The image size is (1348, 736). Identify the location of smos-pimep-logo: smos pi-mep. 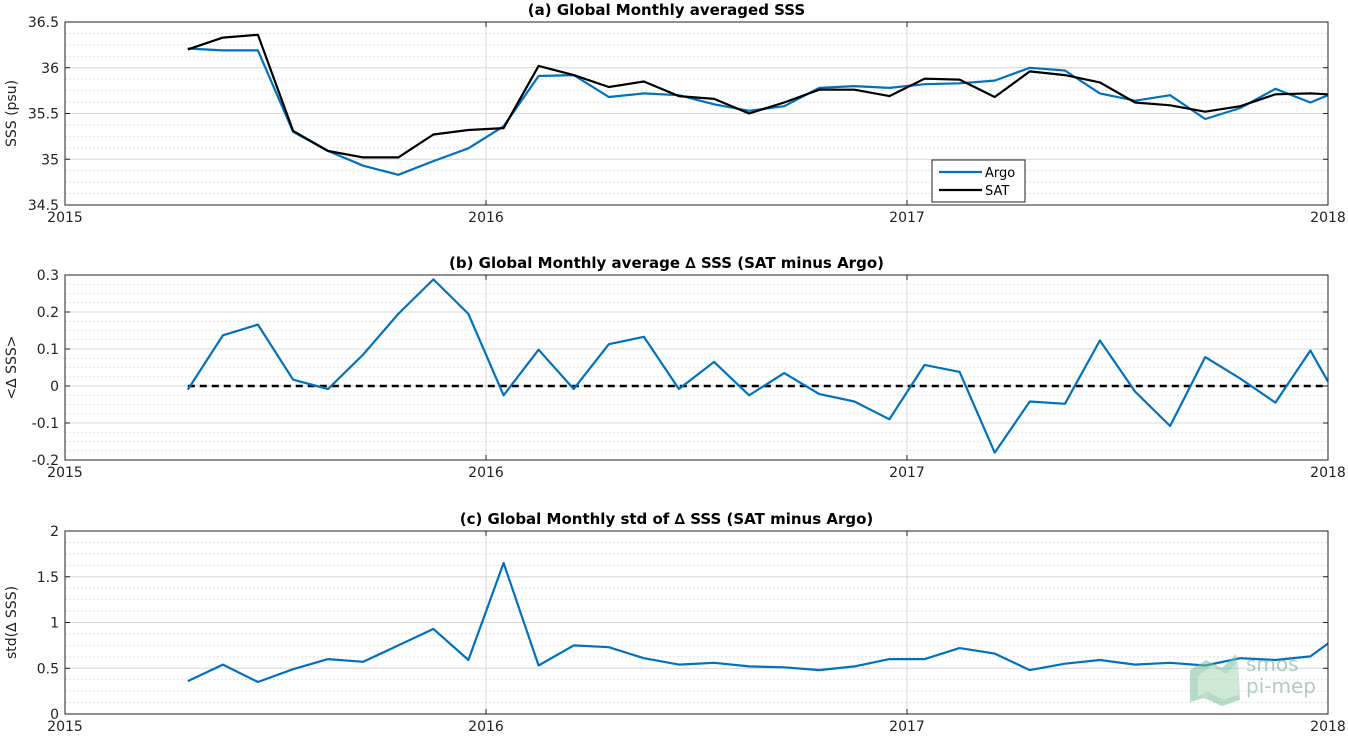
(1253, 679).